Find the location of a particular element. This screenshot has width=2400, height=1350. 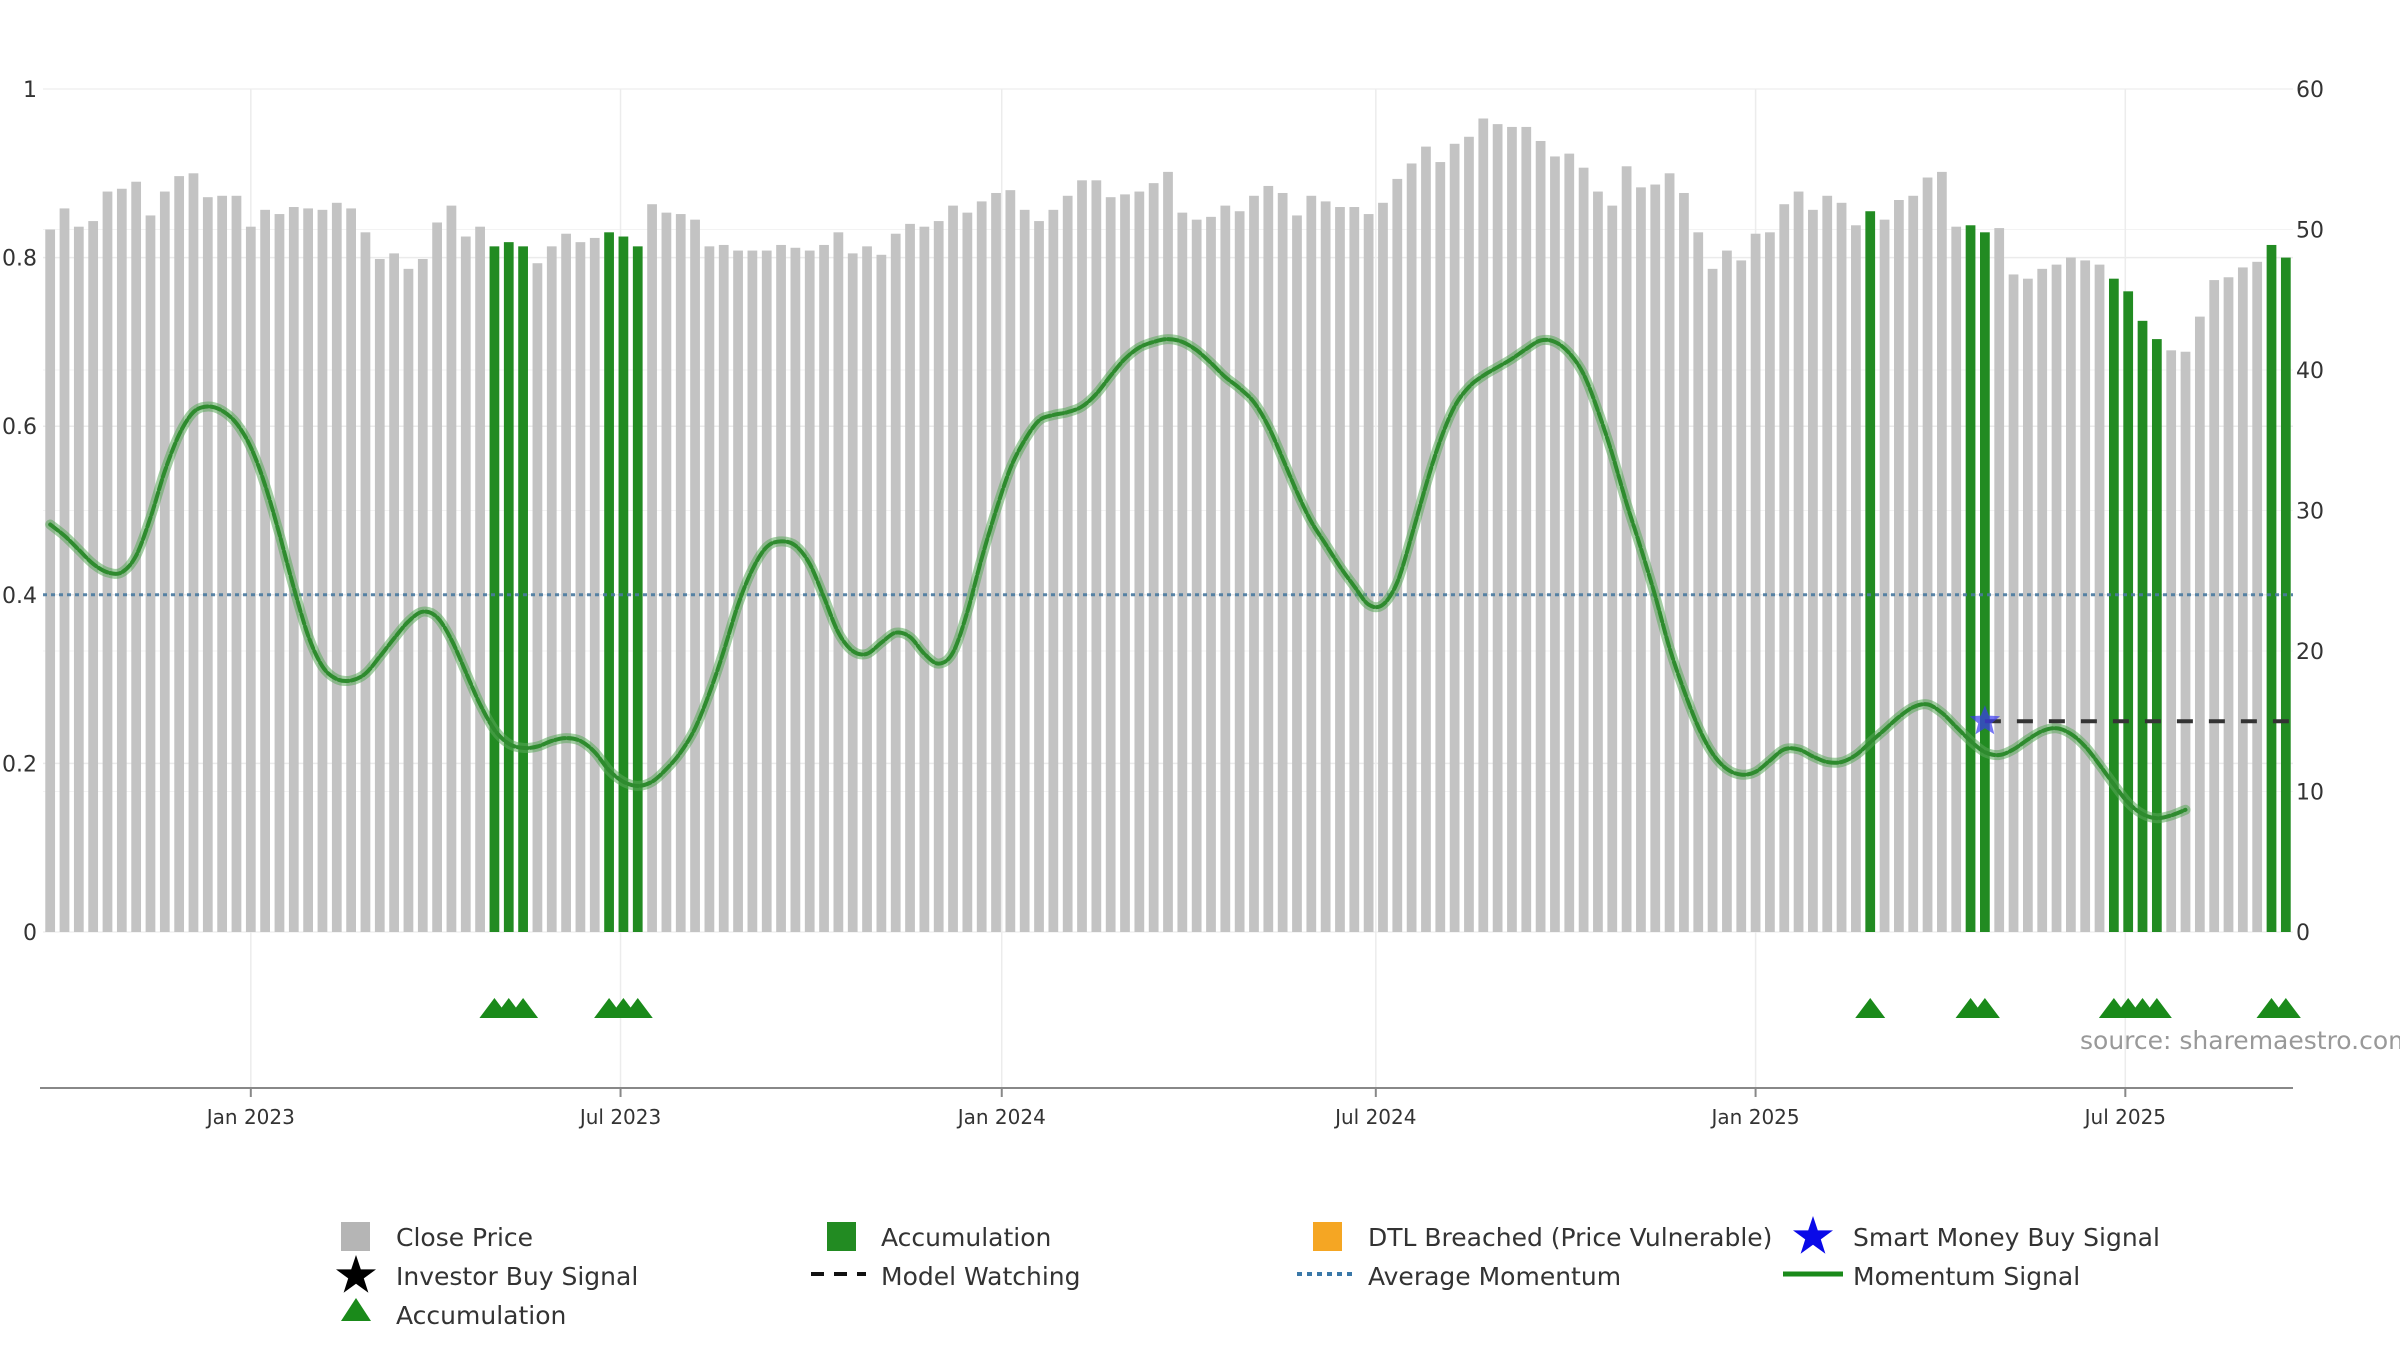

x-tick-label: Jul 2025 is located at coordinates (2124, 1117).